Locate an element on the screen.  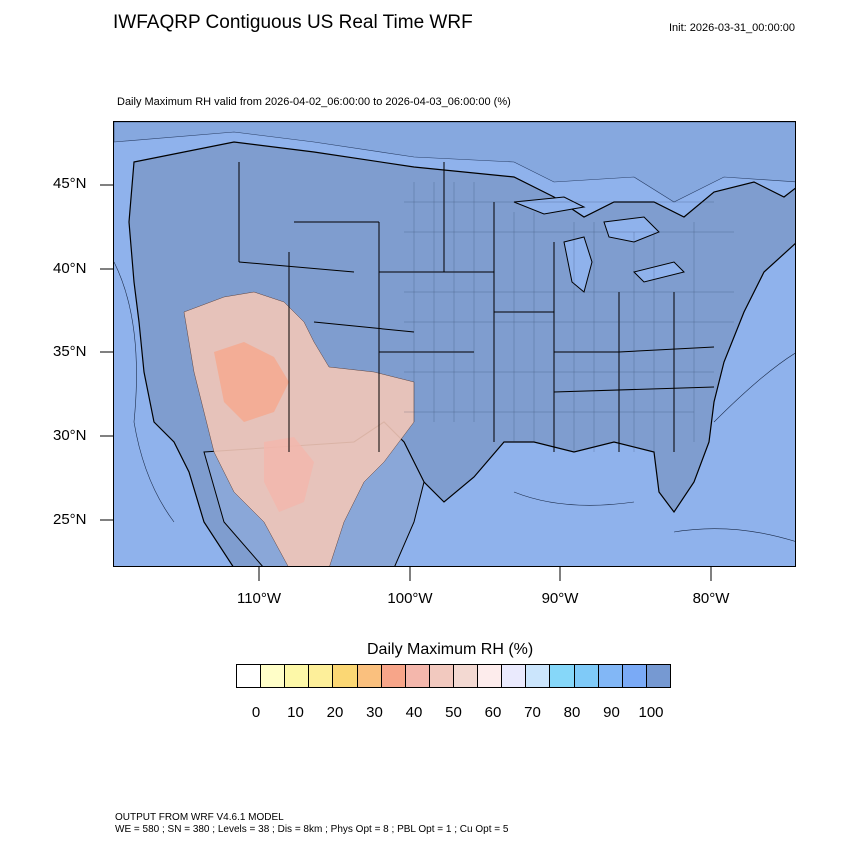
lat-label-30: 30°N is located at coordinates (70, 435).